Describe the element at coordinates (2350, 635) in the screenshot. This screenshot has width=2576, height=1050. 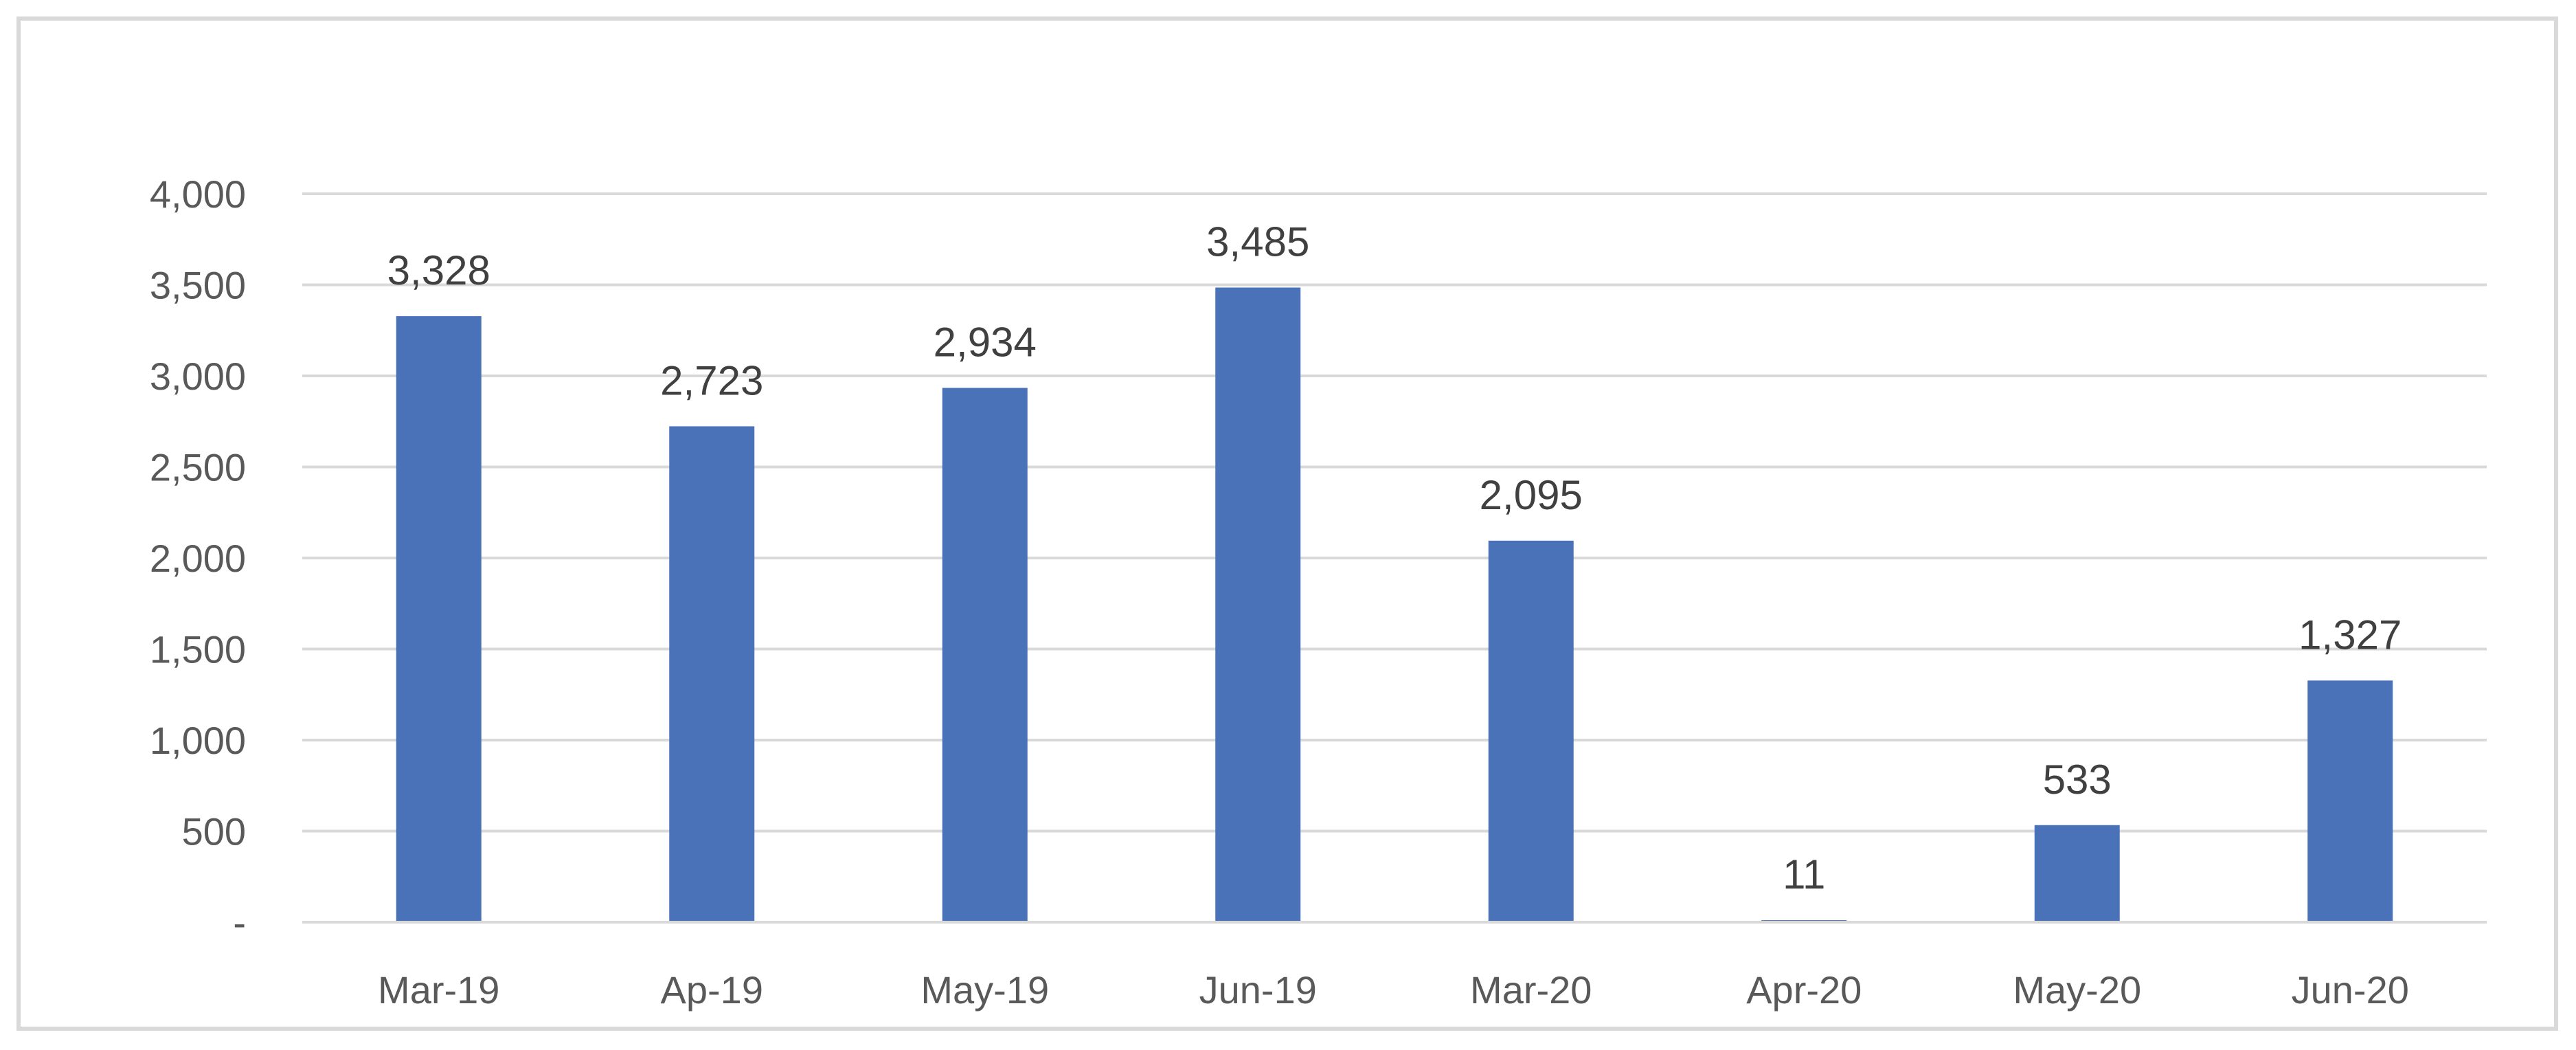
I see `data-label: 1,327` at that location.